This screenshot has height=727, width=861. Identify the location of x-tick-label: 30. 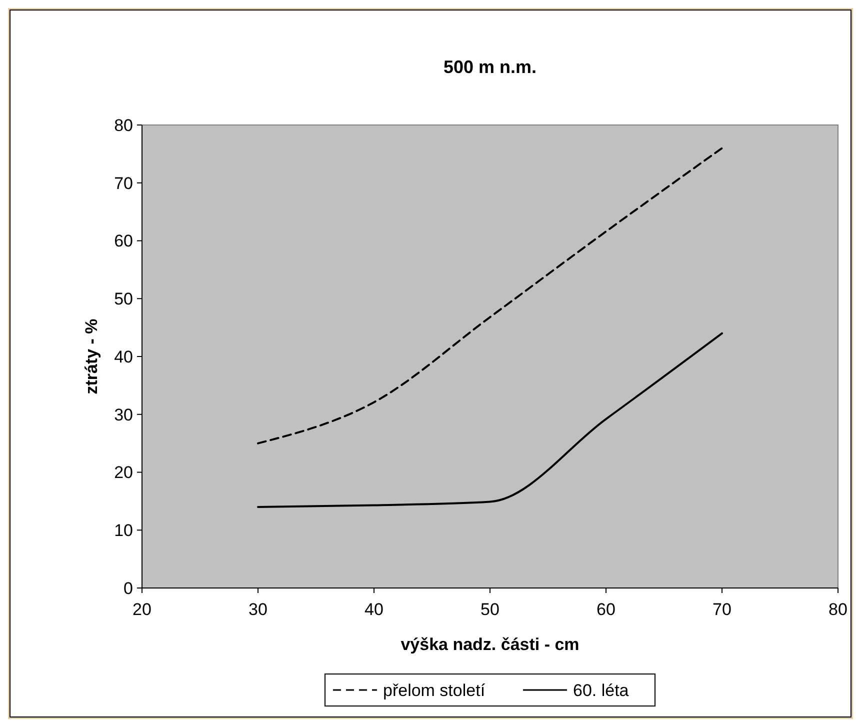
(258, 609).